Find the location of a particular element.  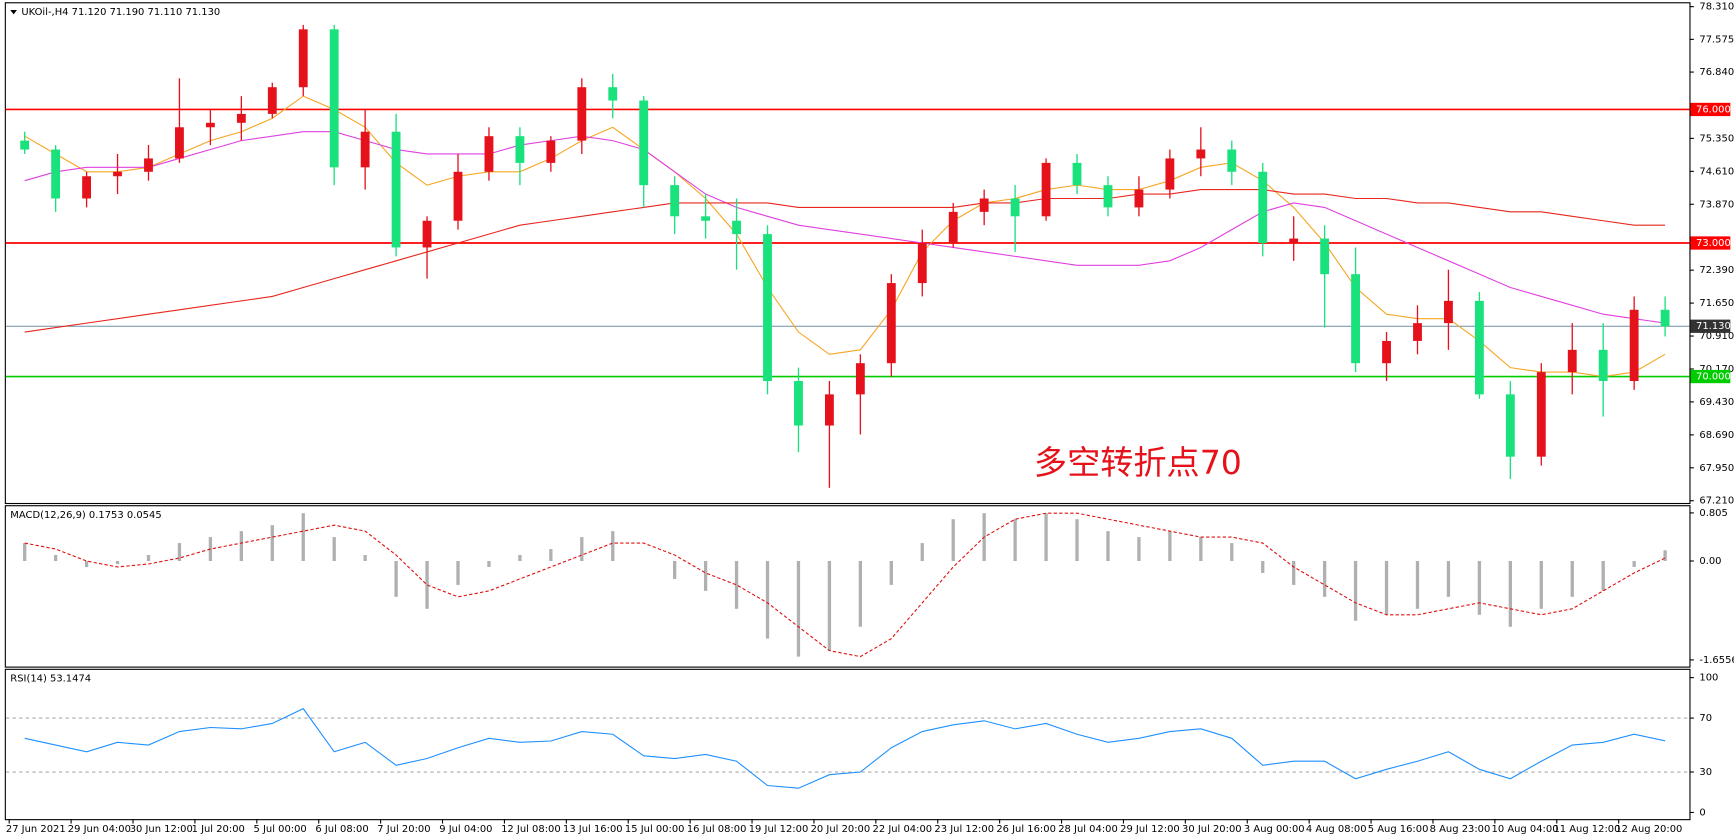

x-tick-label: 28 Jul 04:00 is located at coordinates (1088, 829).